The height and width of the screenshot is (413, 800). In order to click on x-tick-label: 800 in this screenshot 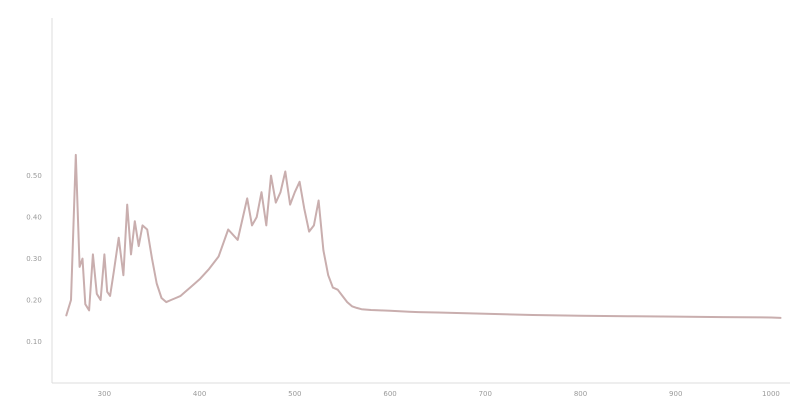, I will do `click(580, 394)`.